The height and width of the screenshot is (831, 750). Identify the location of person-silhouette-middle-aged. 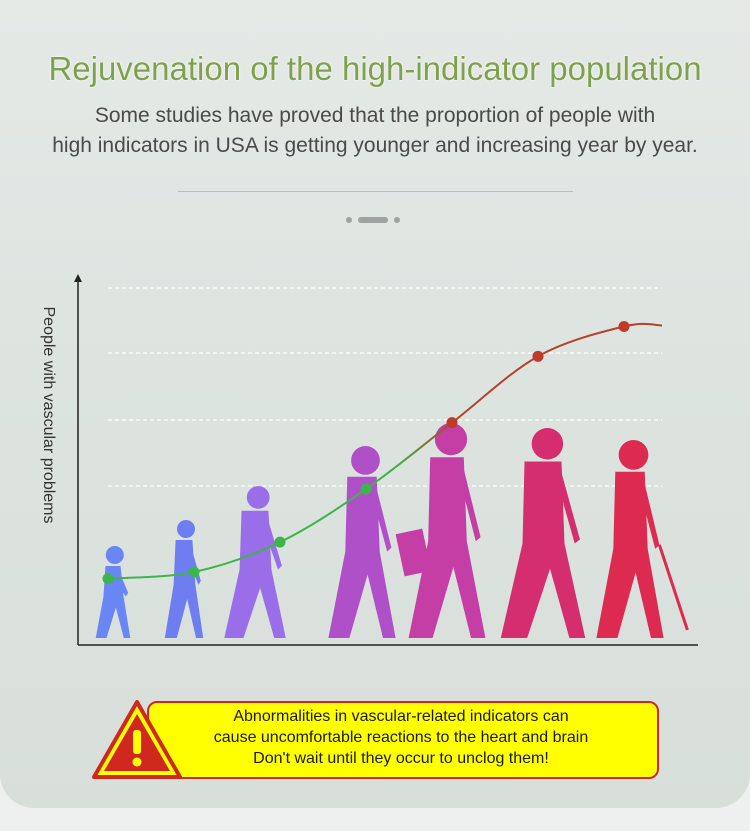
(543, 533).